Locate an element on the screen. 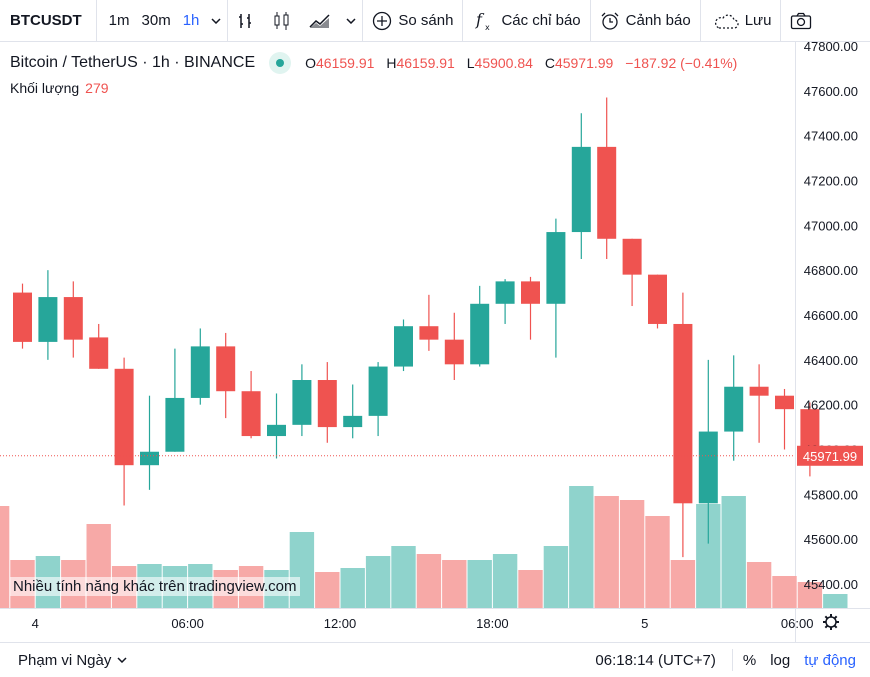 This screenshot has width=870, height=677. gear-icon is located at coordinates (831, 622).